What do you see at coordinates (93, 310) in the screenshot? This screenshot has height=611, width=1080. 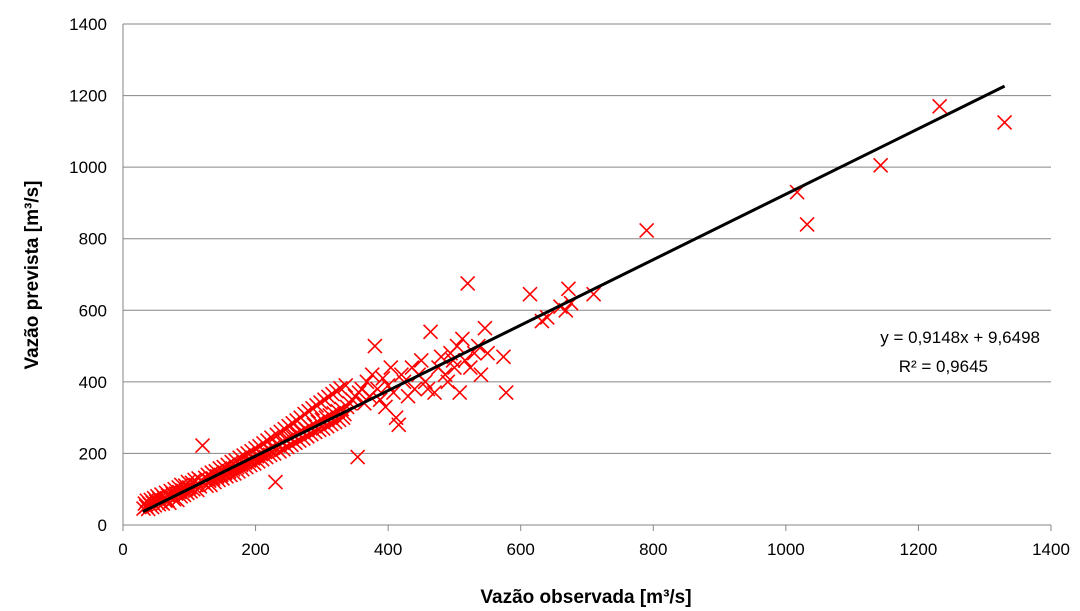 I see `y-tick-label: 600` at bounding box center [93, 310].